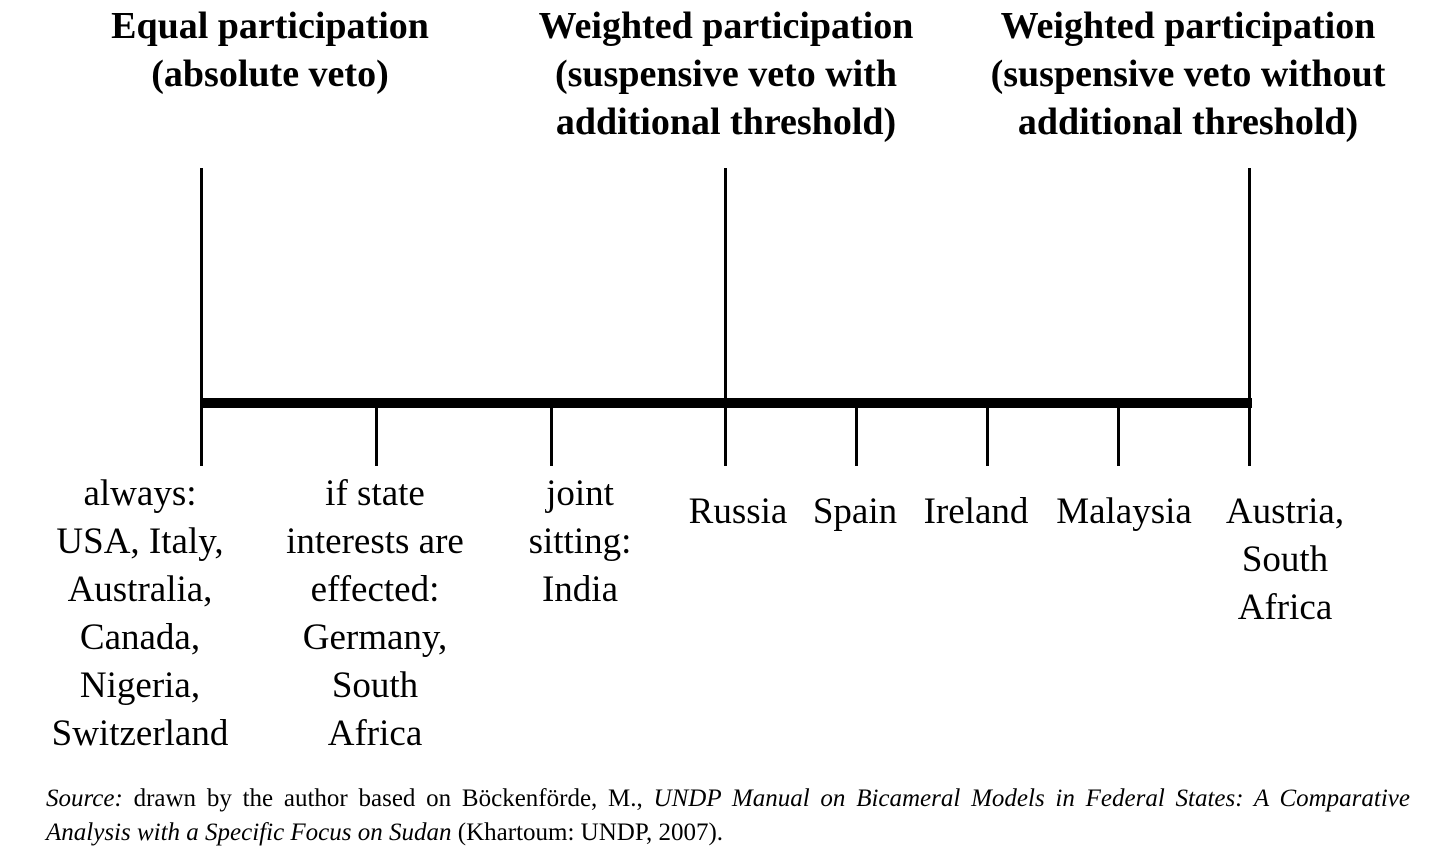 This screenshot has height=855, width=1456. What do you see at coordinates (551, 434) in the screenshot?
I see `tick-joint-sitting` at bounding box center [551, 434].